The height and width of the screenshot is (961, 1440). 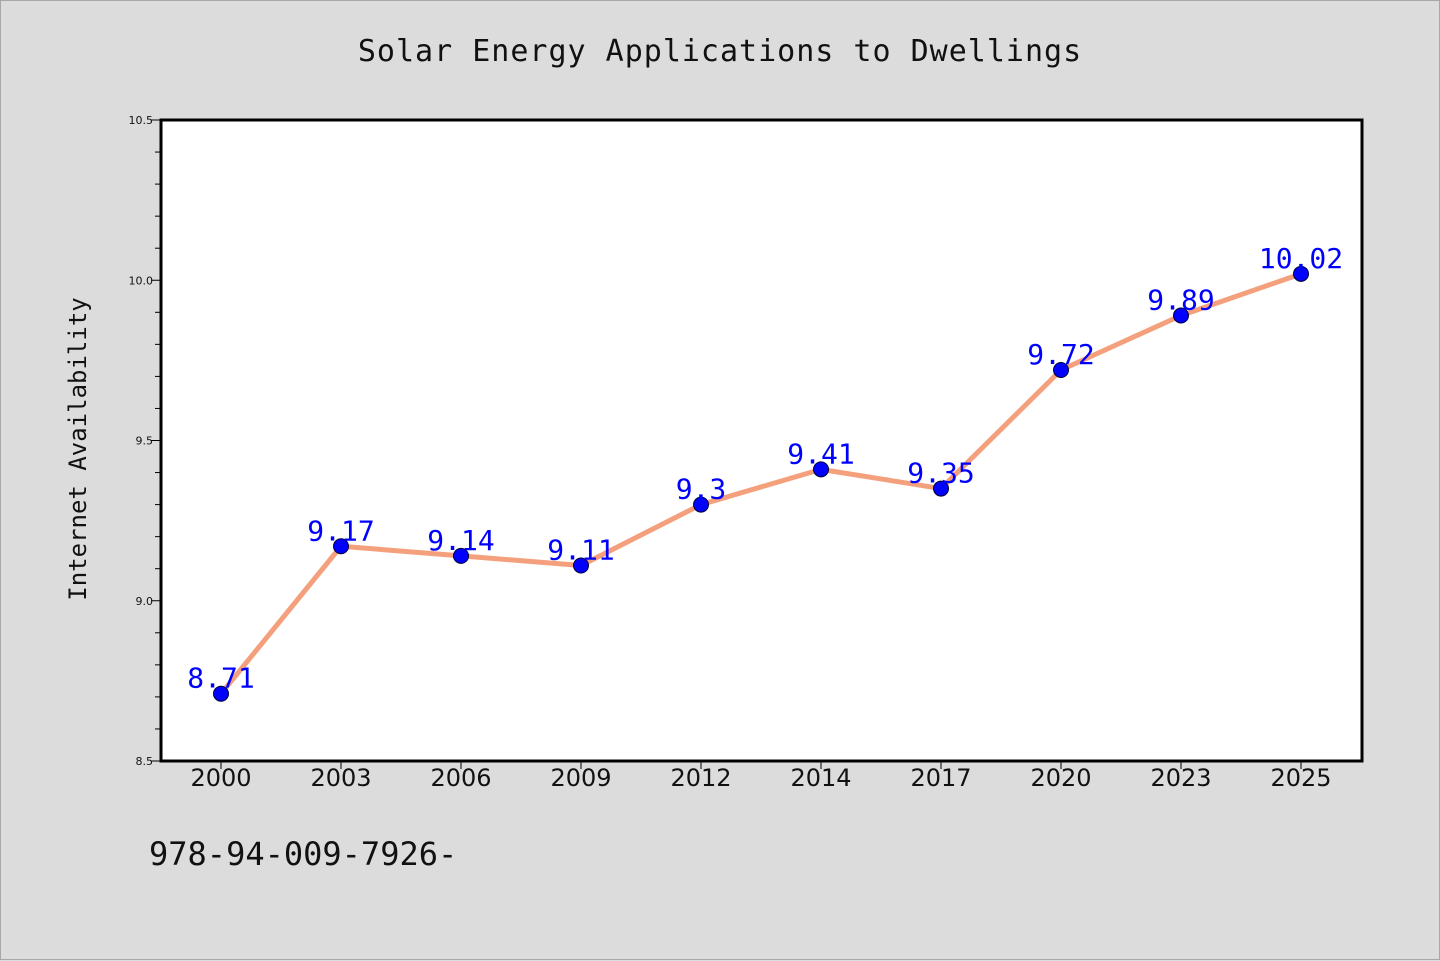 What do you see at coordinates (220, 778) in the screenshot?
I see `x-tick-label: 2000` at bounding box center [220, 778].